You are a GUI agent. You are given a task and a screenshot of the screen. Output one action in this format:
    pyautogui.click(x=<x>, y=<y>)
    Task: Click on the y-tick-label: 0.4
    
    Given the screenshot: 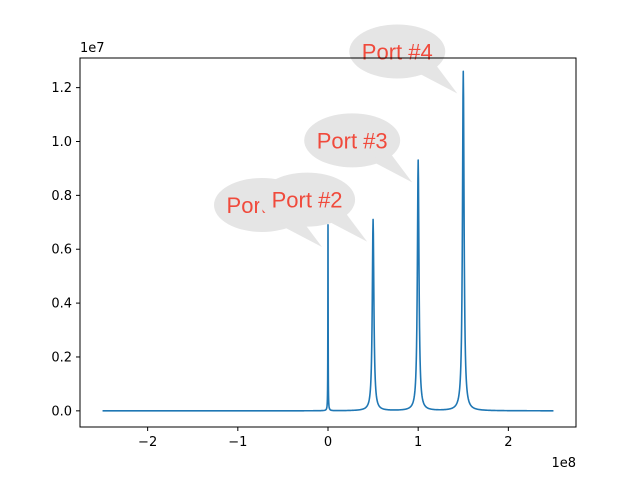 What is the action you would take?
    pyautogui.click(x=61, y=304)
    